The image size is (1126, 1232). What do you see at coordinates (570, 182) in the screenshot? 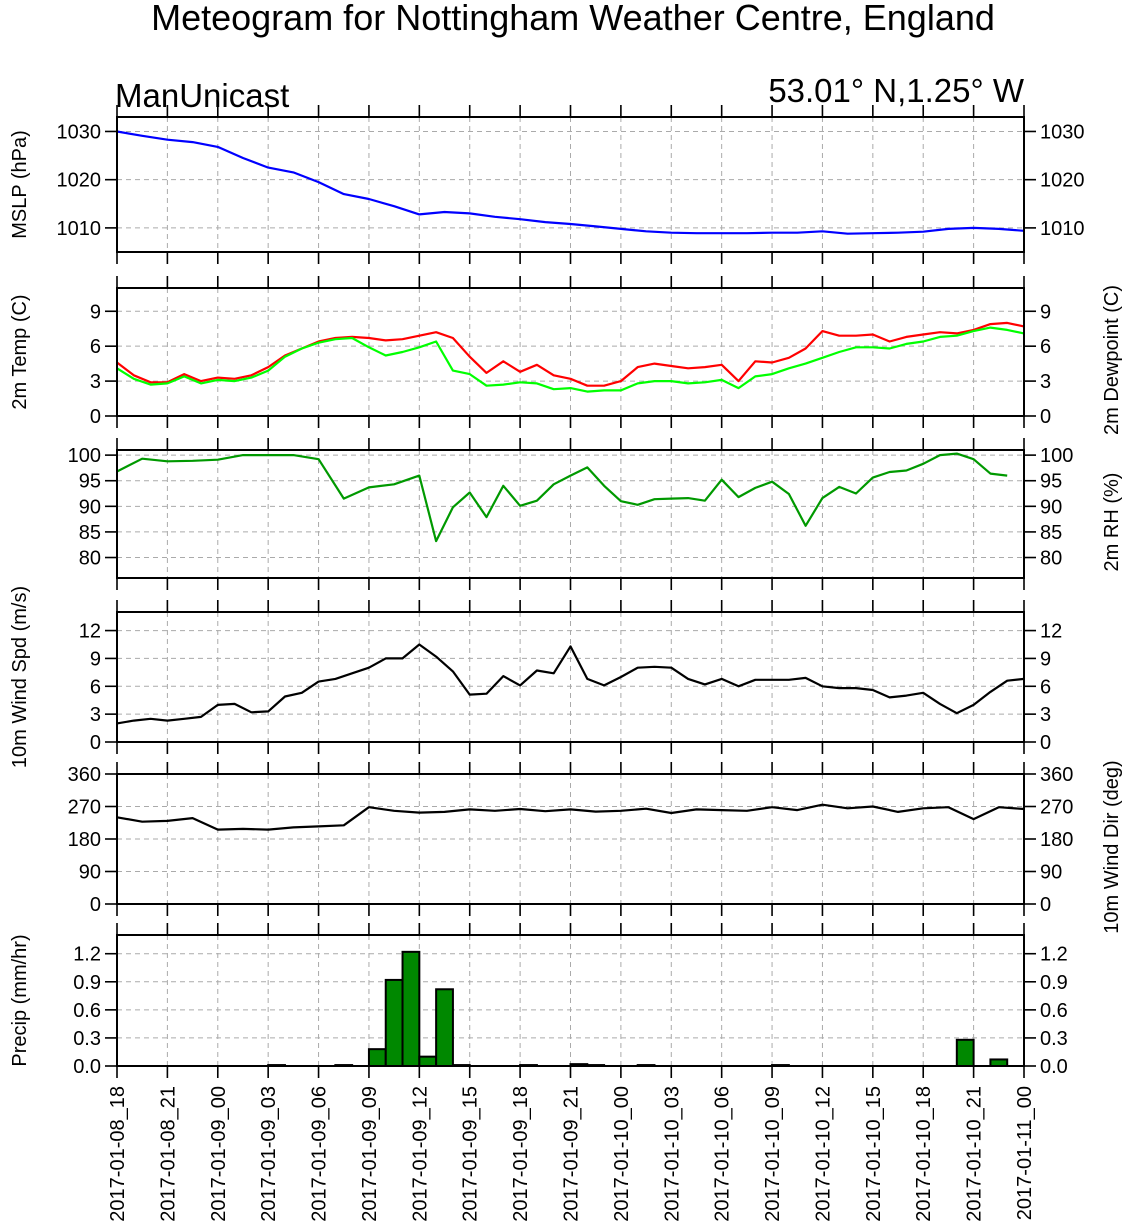
I see `mslp-series-line` at bounding box center [570, 182].